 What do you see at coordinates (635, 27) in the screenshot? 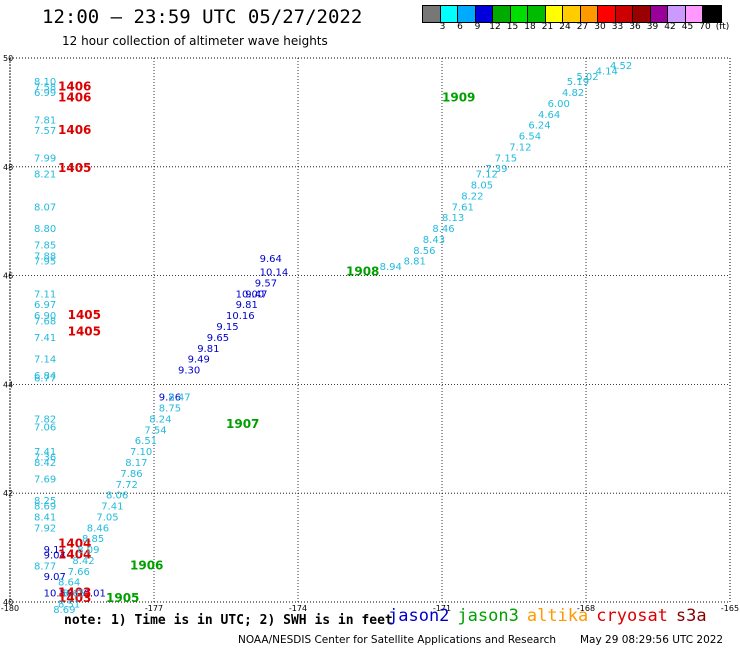
I see `color-scale-label: 36` at bounding box center [635, 27].